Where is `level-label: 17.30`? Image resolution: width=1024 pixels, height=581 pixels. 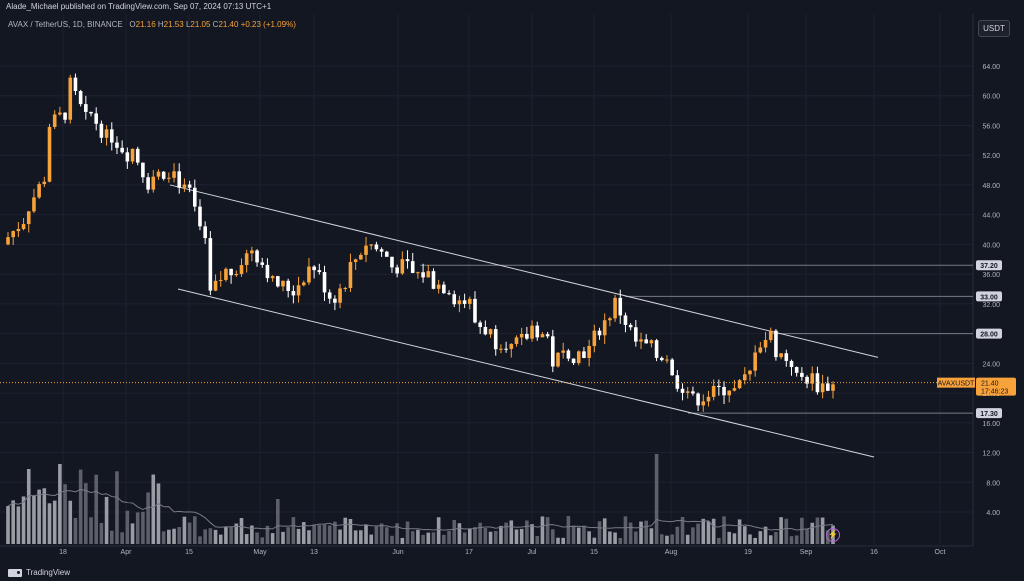 level-label: 17.30 is located at coordinates (989, 414).